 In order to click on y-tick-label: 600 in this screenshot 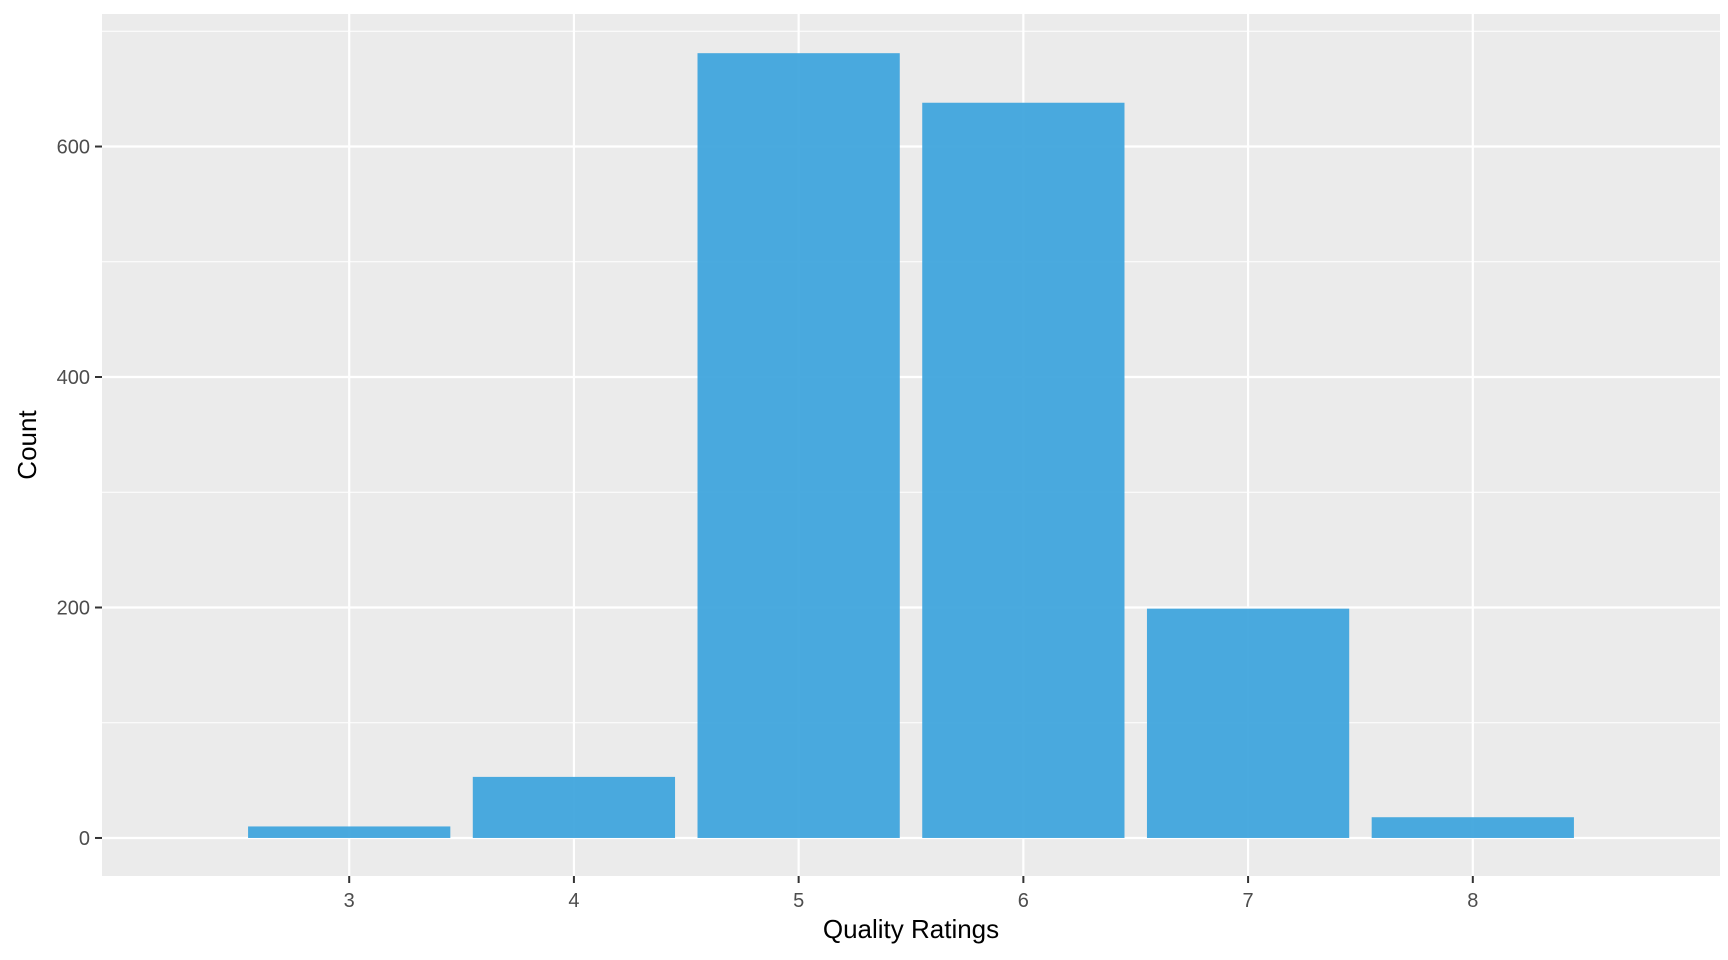, I will do `click(73, 148)`.